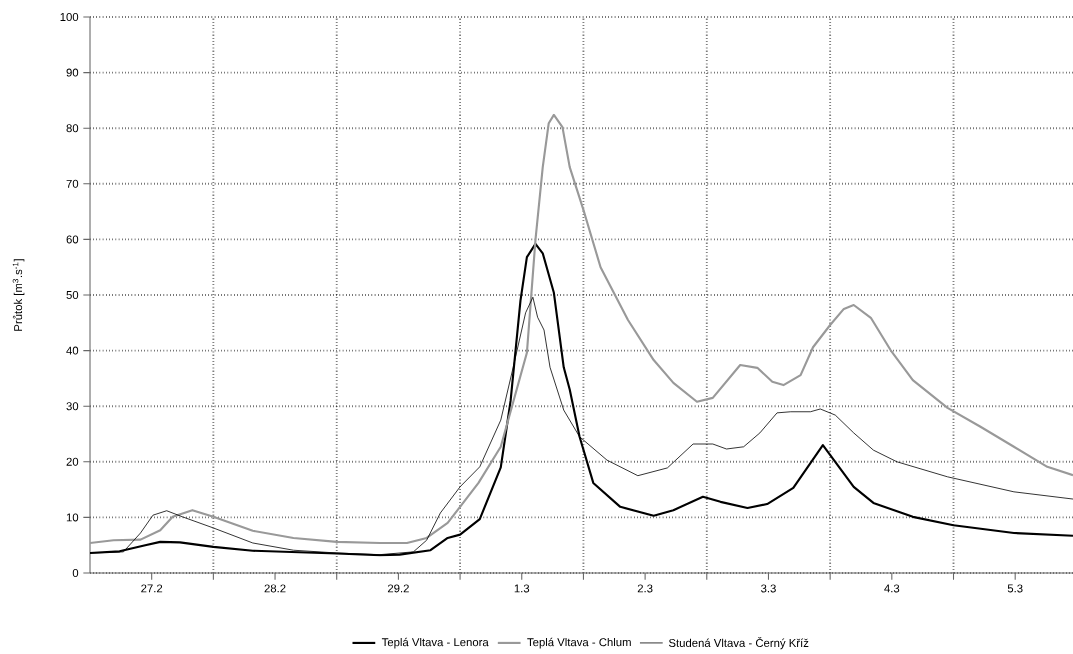  What do you see at coordinates (72, 461) in the screenshot?
I see `y-tick-label: 20` at bounding box center [72, 461].